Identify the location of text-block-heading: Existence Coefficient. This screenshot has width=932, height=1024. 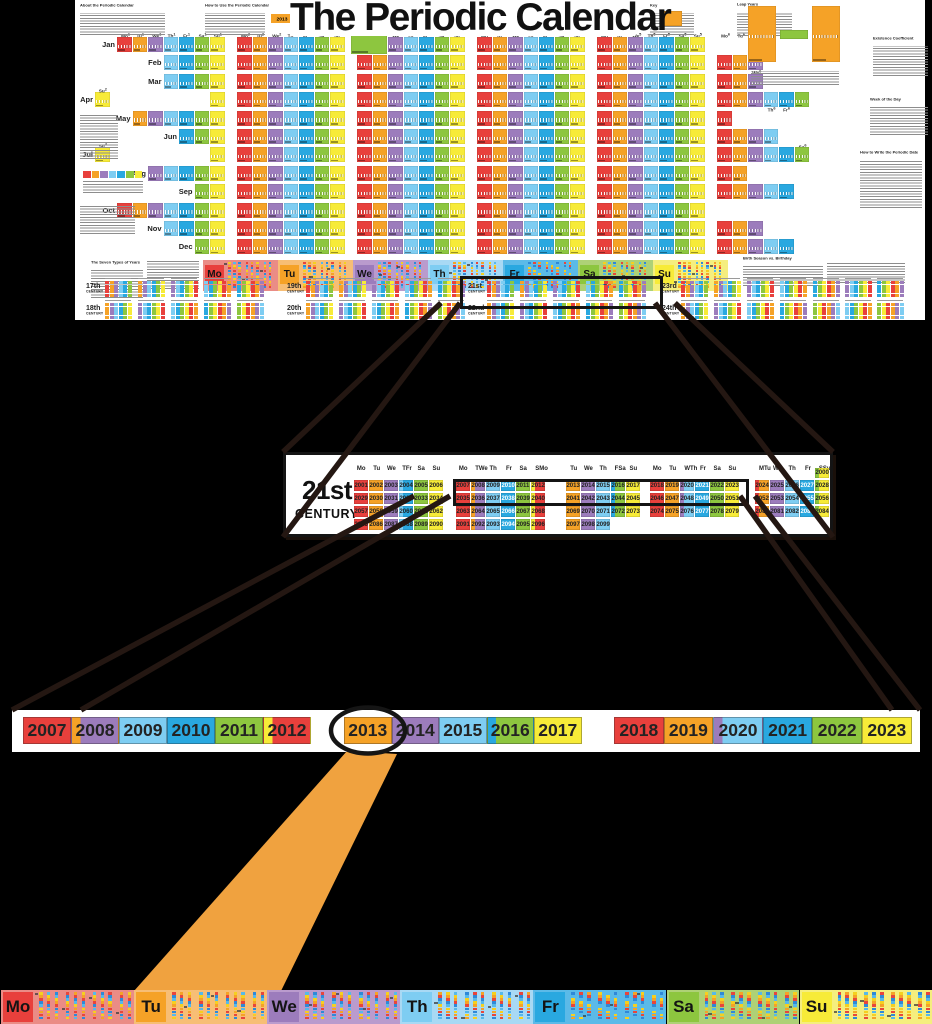
(893, 38).